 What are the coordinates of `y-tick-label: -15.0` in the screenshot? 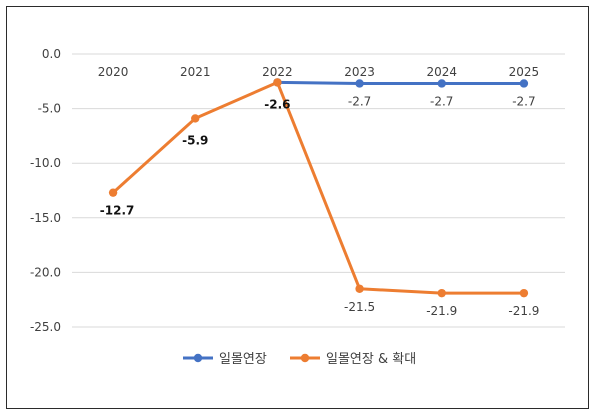 It's located at (45, 218).